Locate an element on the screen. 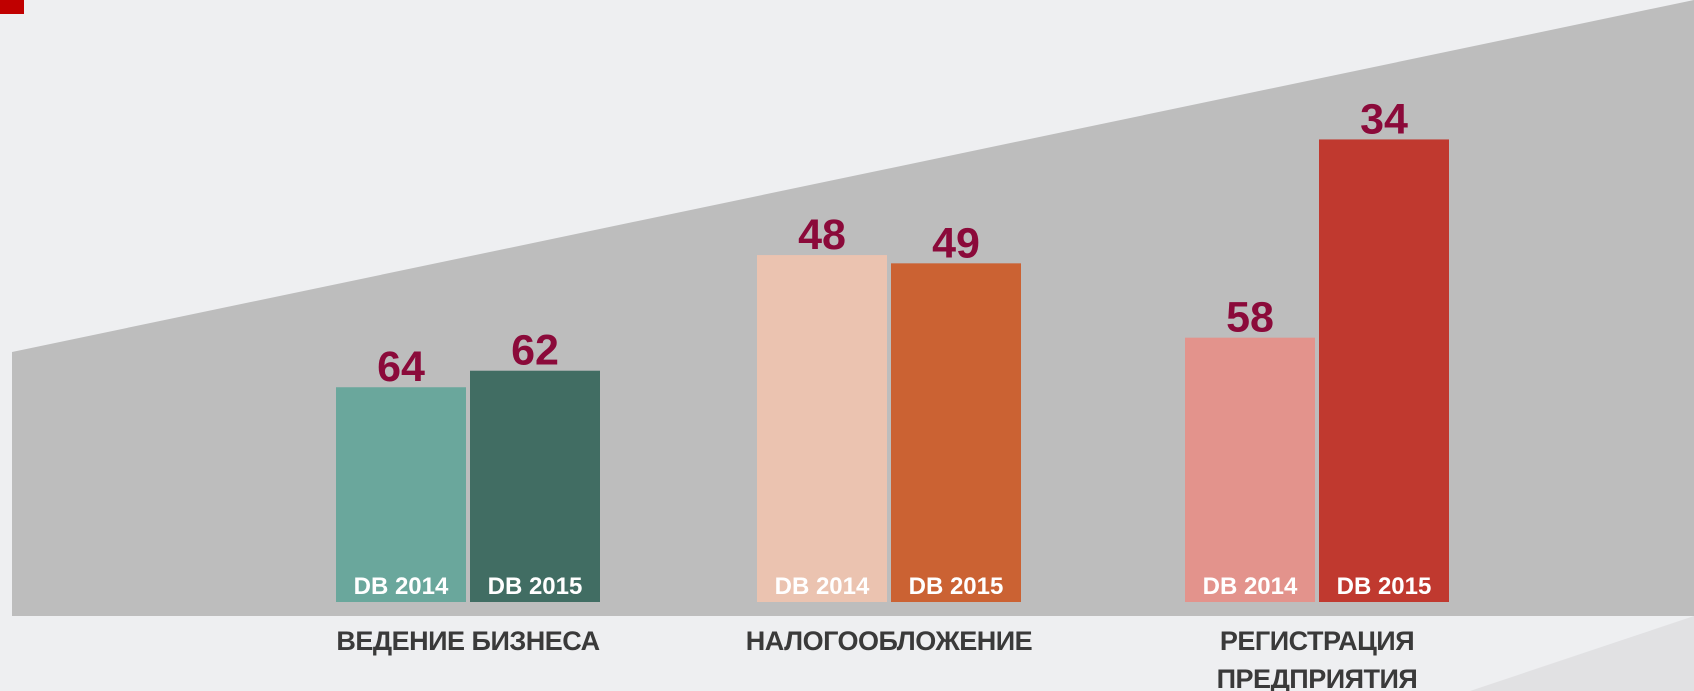 Image resolution: width=1694 pixels, height=691 pixels. category-label: ВЕДЕНИЕ БИЗНЕСА is located at coordinates (468, 641).